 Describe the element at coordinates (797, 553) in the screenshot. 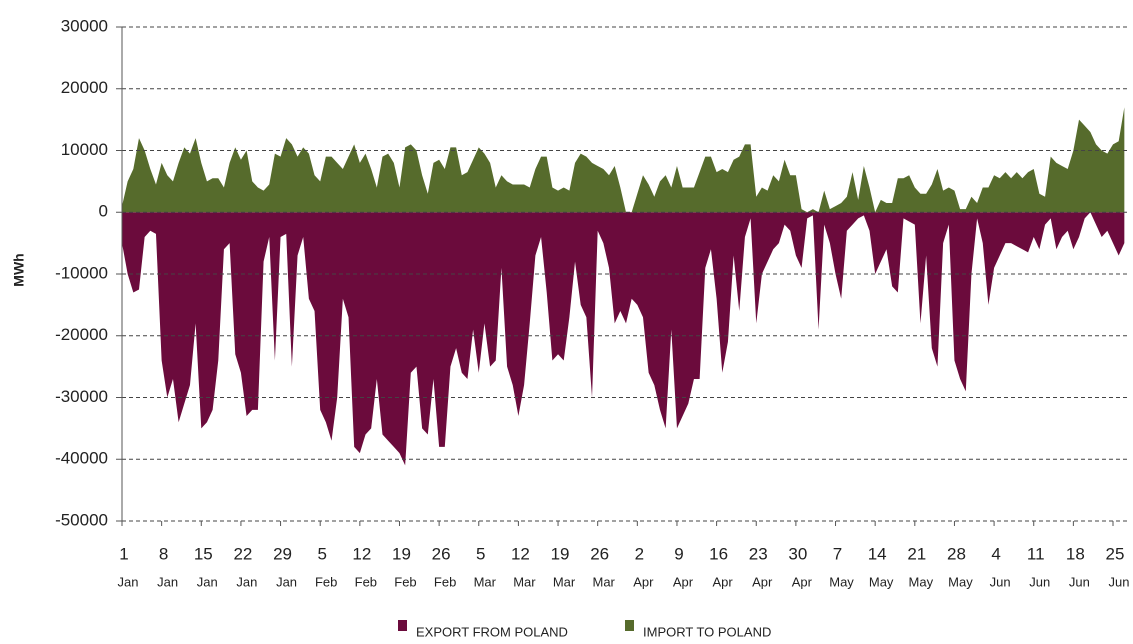

I see `x-tick-day: 30` at that location.